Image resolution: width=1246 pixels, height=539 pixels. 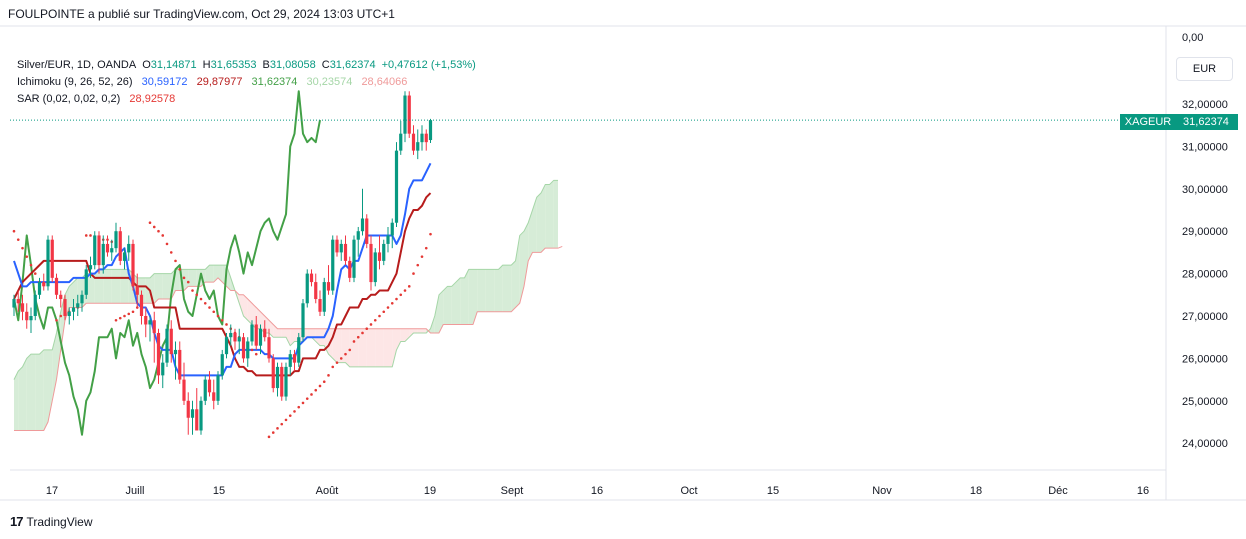 I want to click on legend-high: 31,65353, so click(x=233, y=65).